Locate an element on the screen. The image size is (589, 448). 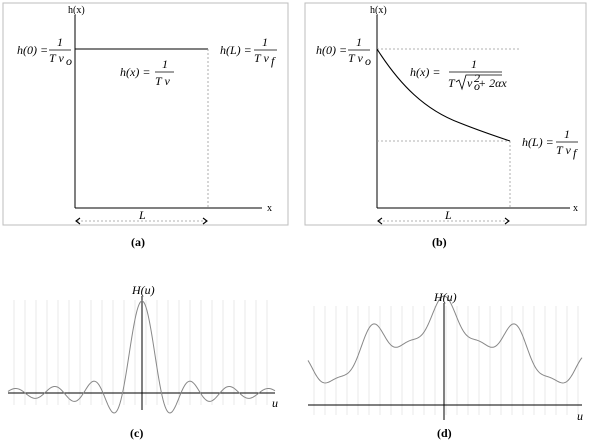
panel-b-hL-sub: f is located at coordinates (575, 153).